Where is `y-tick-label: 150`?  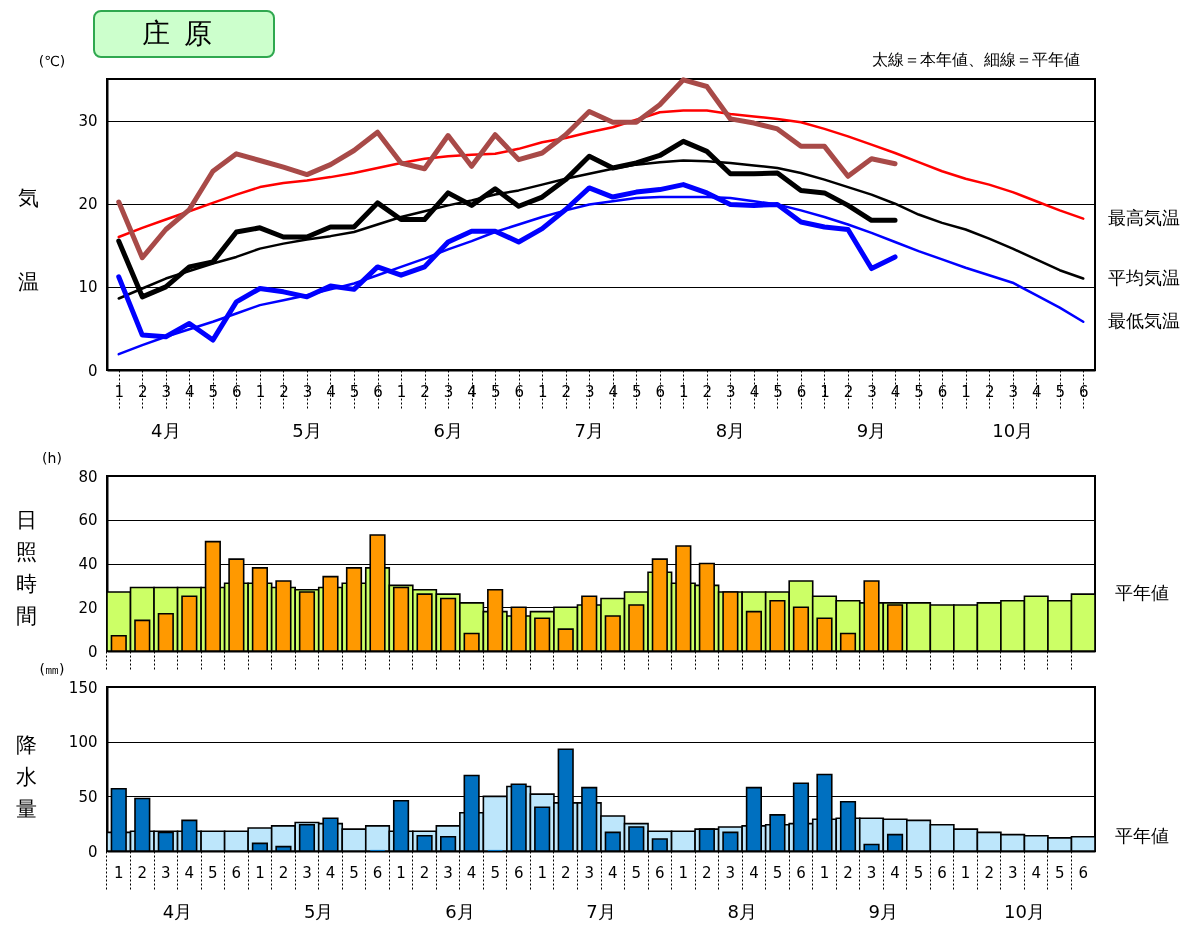 y-tick-label: 150 is located at coordinates (83, 687).